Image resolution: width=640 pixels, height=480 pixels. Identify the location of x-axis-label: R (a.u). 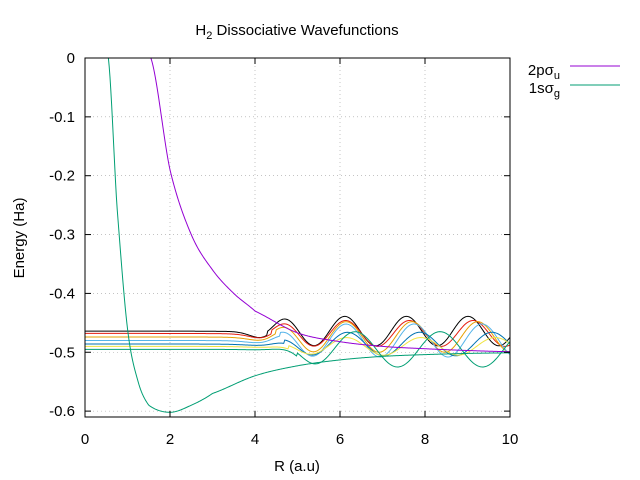
(297, 466).